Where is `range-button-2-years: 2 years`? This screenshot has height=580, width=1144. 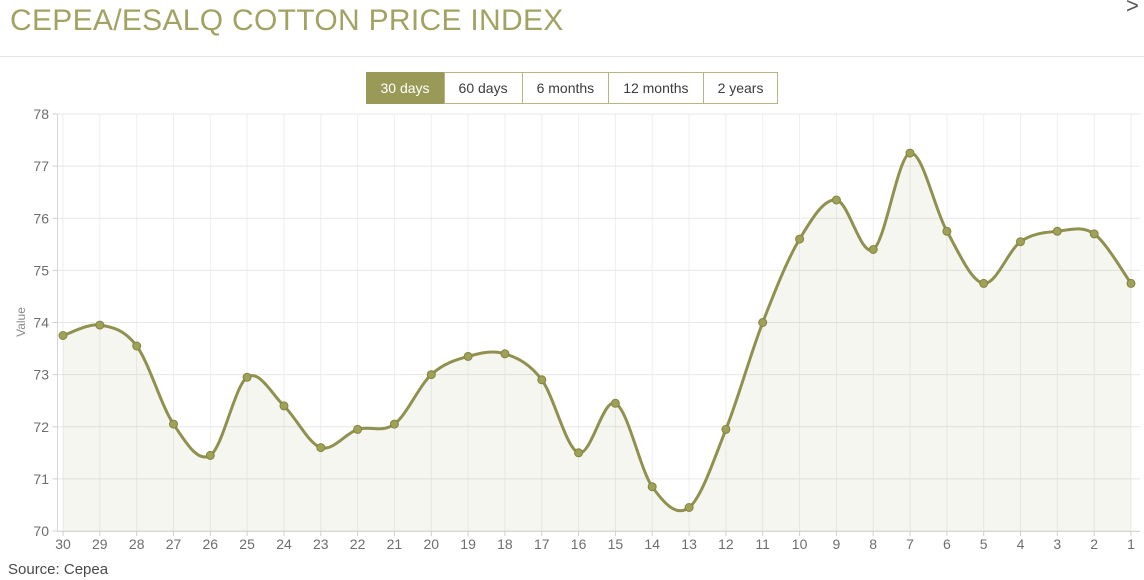
range-button-2-years: 2 years is located at coordinates (740, 88).